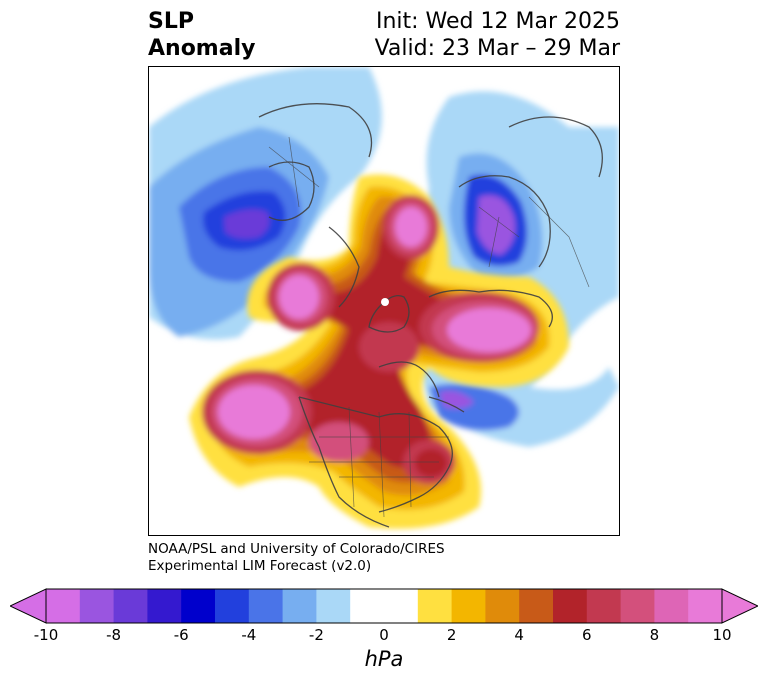 The height and width of the screenshot is (686, 768). I want to click on colorbar-tick-label: -10, so click(46, 635).